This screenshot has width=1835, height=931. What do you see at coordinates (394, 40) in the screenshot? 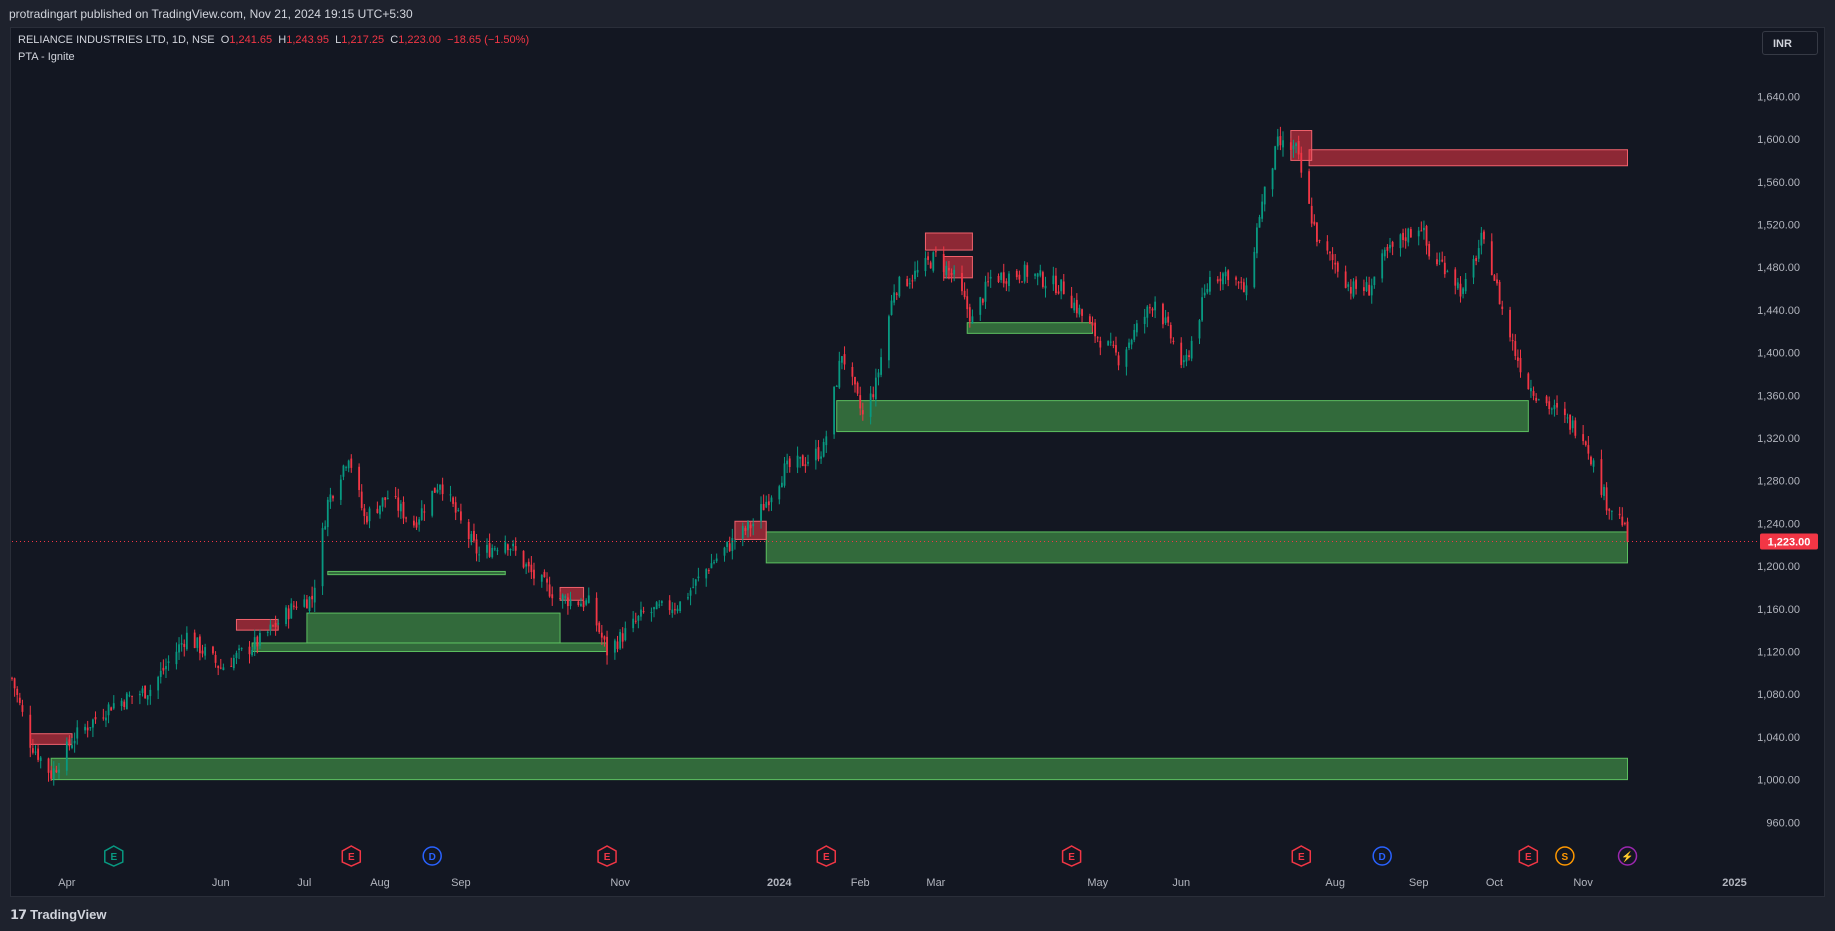
I see `legend-close-label: C` at bounding box center [394, 40].